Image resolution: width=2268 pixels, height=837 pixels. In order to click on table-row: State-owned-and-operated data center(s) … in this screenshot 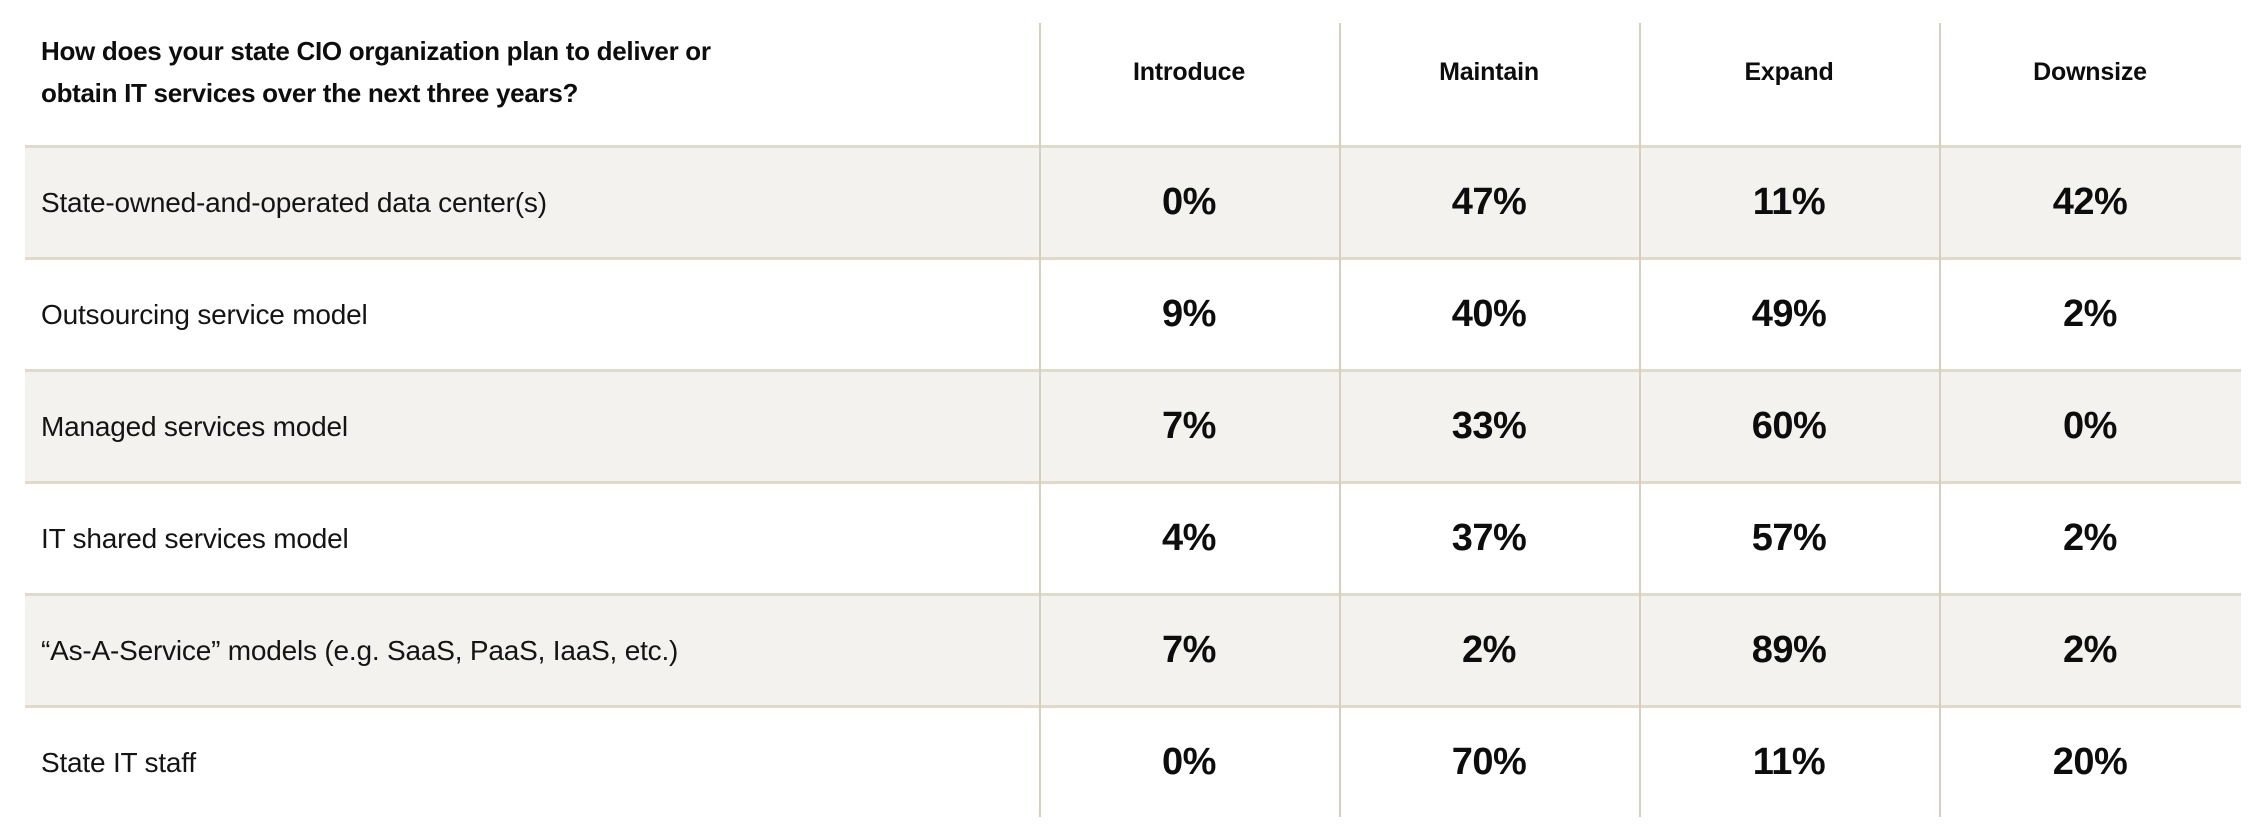, I will do `click(1133, 201)`.